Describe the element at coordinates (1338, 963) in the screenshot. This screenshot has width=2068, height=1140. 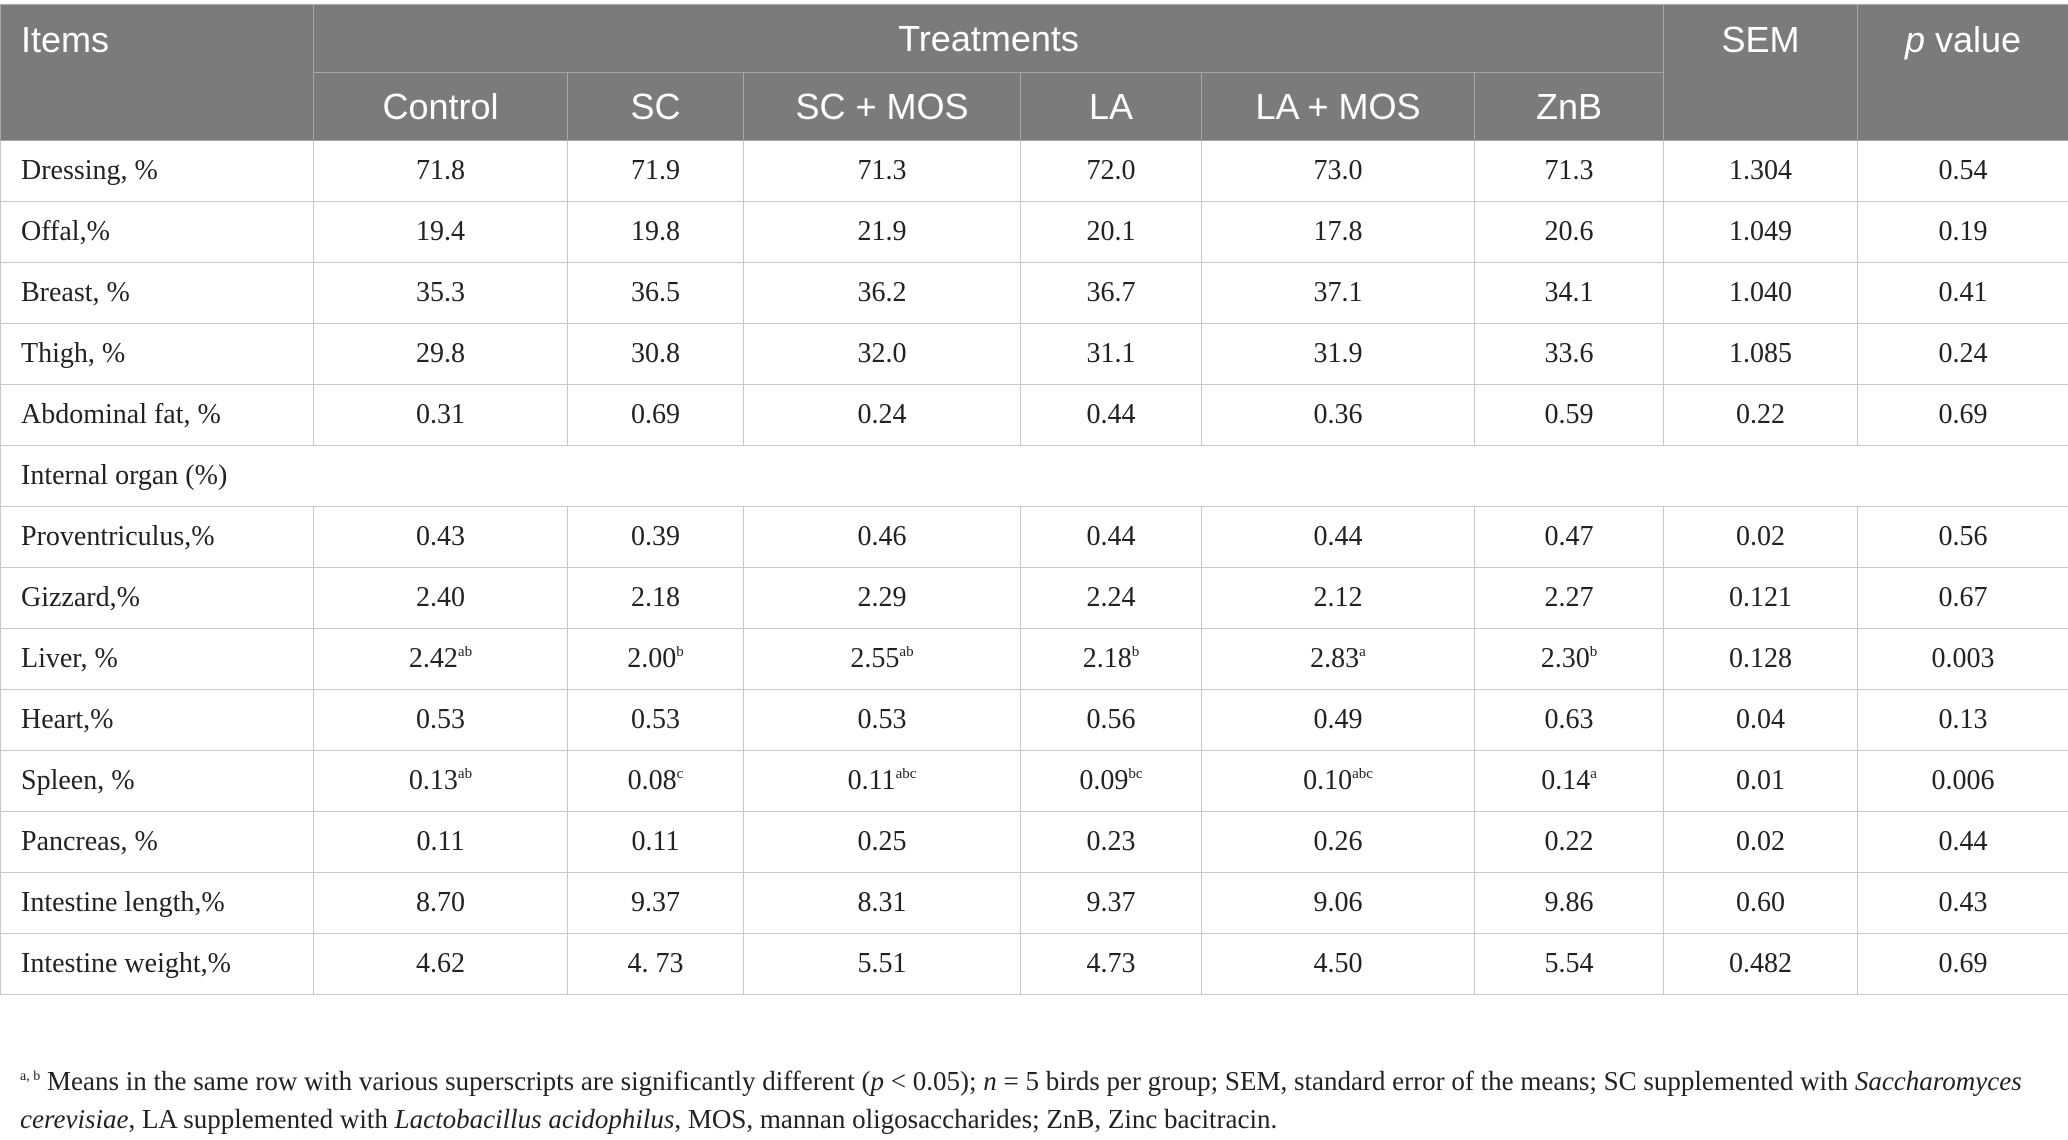
I see `cell-value: 4.50` at that location.